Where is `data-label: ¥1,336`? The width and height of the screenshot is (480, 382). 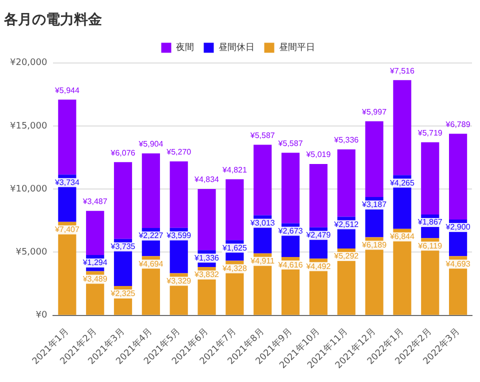
data-label: ¥1,336 is located at coordinates (207, 257).